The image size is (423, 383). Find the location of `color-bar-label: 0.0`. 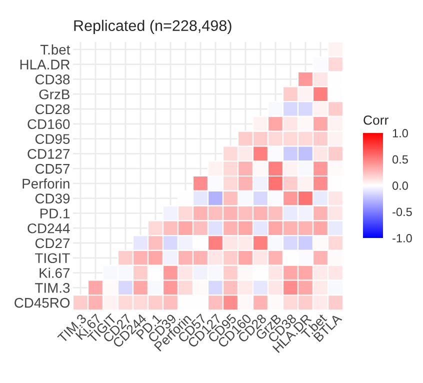

color-bar-label: 0.0 is located at coordinates (400, 186).